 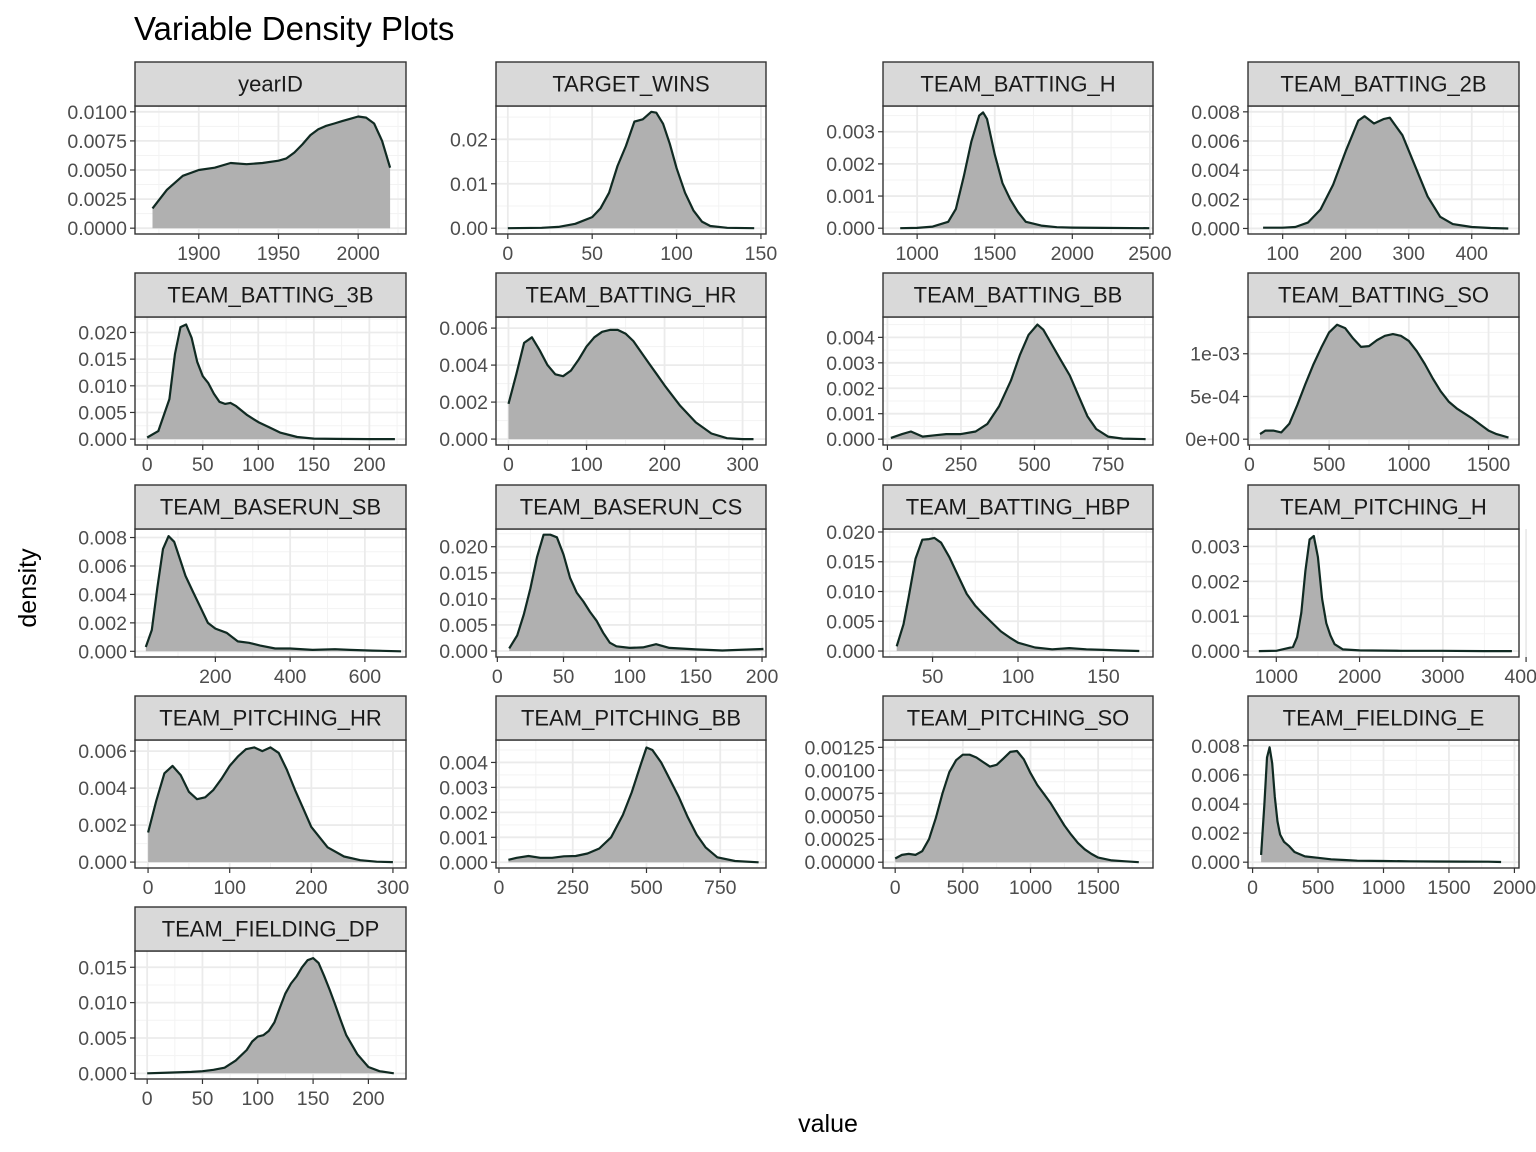 What do you see at coordinates (1212, 440) in the screenshot?
I see `y-tick-label: 0e+00` at bounding box center [1212, 440].